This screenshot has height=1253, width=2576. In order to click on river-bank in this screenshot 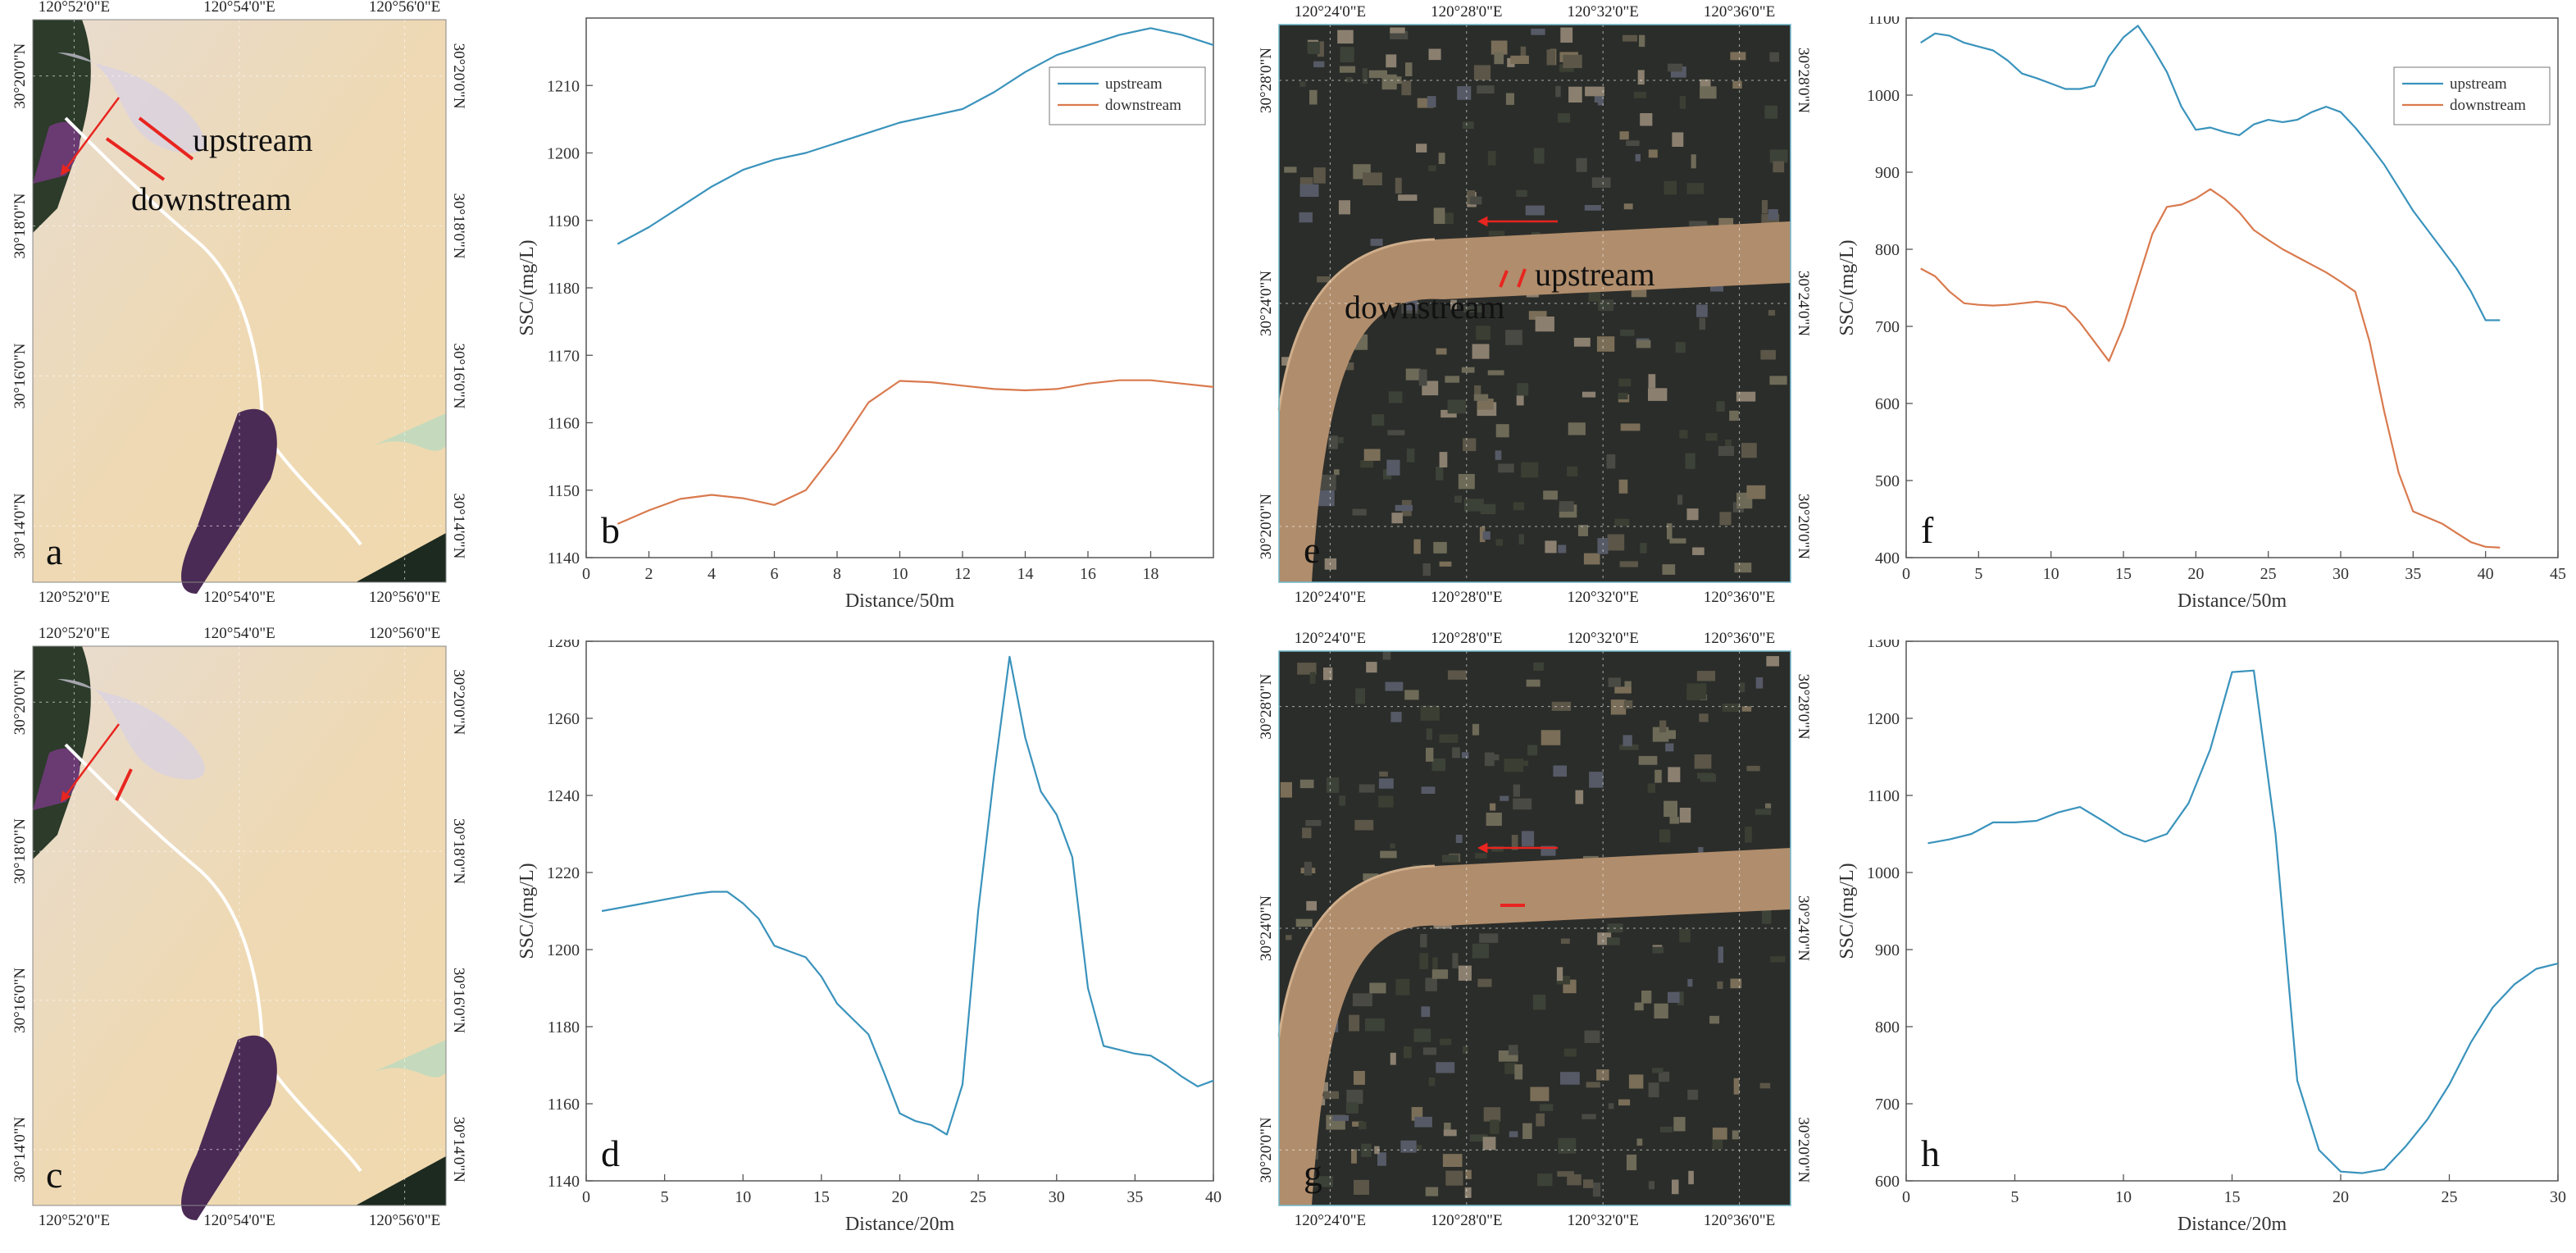, I will do `click(1356, 324)`.